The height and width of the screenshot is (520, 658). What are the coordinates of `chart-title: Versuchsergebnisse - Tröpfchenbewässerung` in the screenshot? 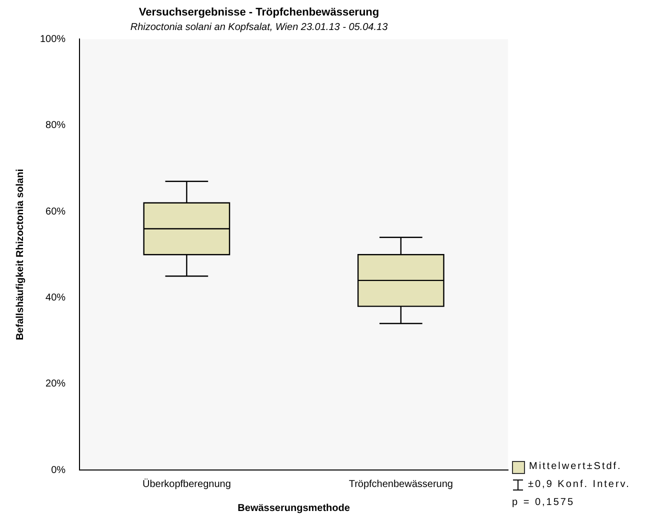 It's located at (259, 12).